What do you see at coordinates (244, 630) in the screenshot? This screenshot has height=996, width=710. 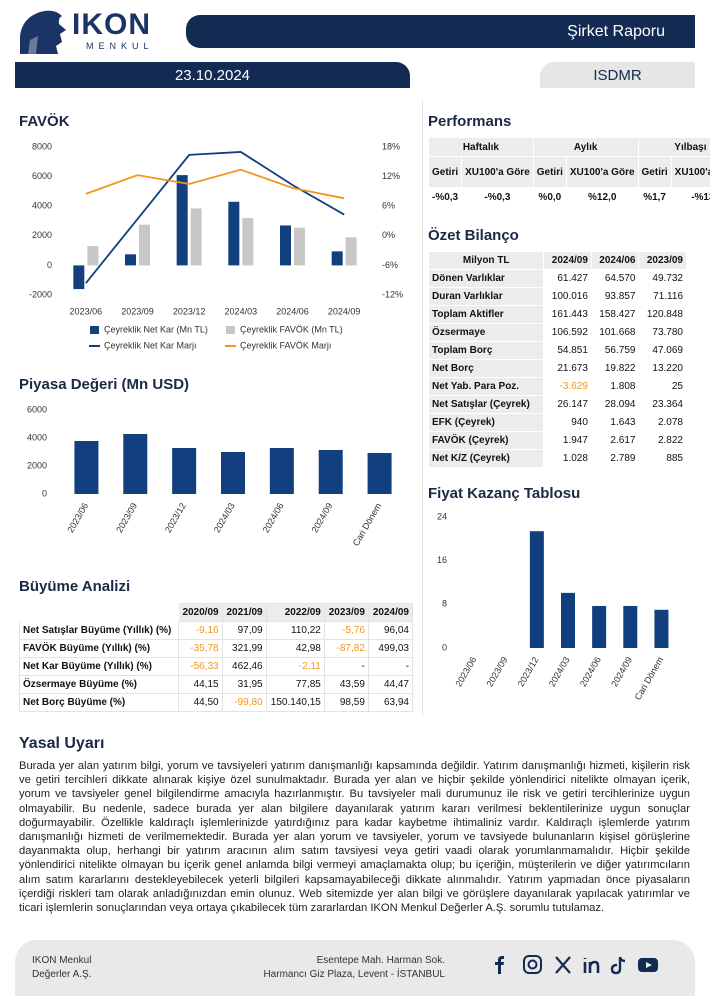 I see `cell: 97,09` at bounding box center [244, 630].